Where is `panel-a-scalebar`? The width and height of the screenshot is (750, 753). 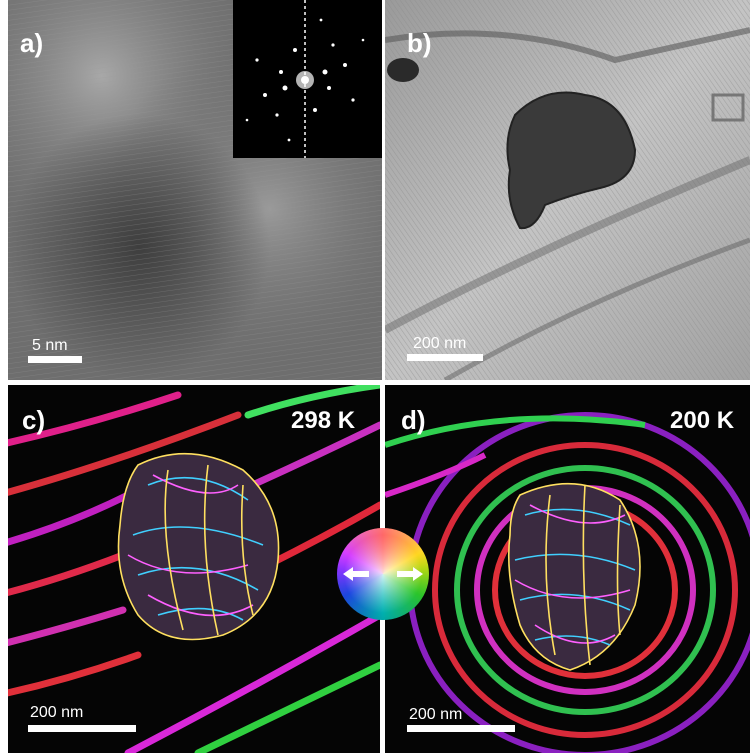
panel-a-scalebar is located at coordinates (55, 359).